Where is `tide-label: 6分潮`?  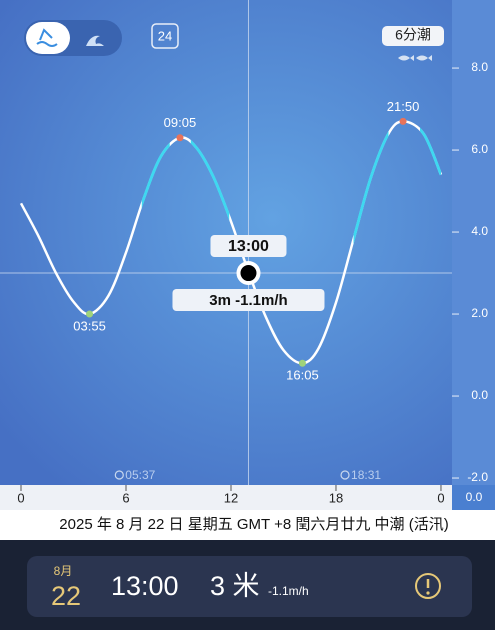
tide-label: 6分潮 is located at coordinates (413, 35).